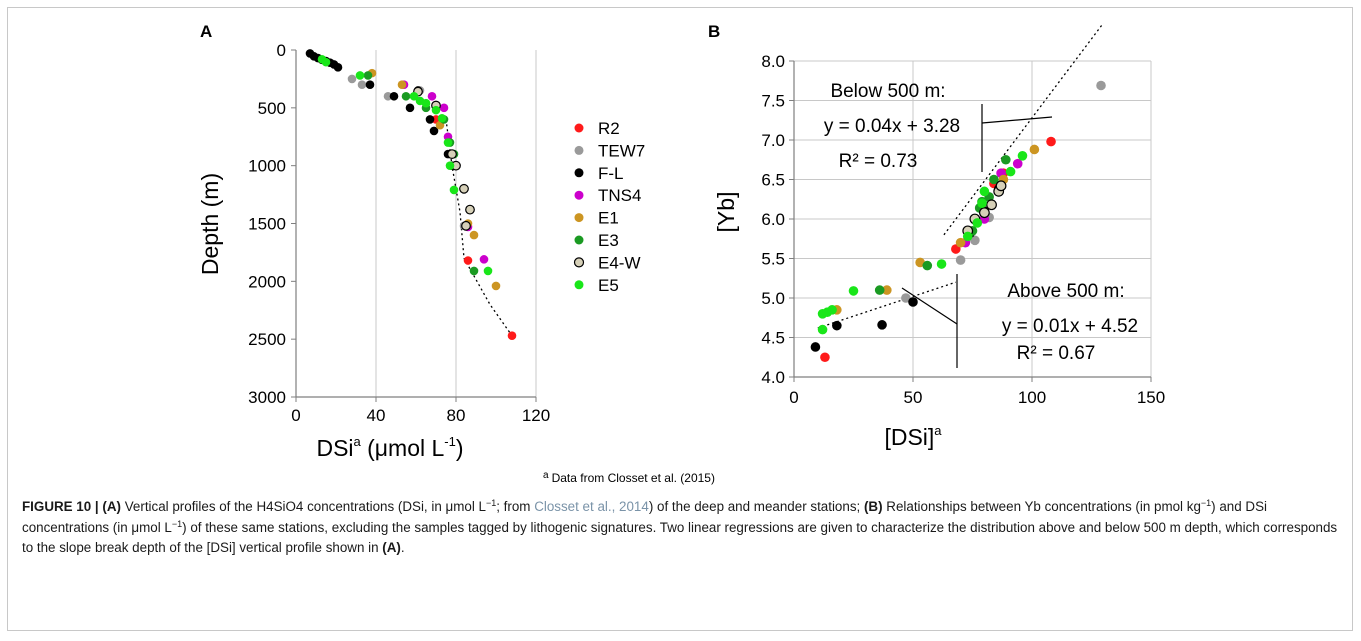 This screenshot has width=1361, height=641. What do you see at coordinates (825, 357) in the screenshot?
I see `panel-b-point-r2` at bounding box center [825, 357].